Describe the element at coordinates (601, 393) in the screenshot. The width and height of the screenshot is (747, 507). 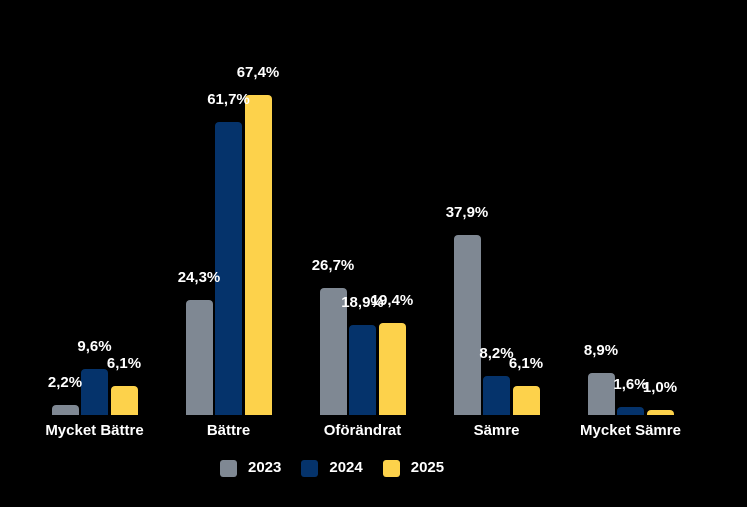
I see `bar-2023-mycket-s-mre` at that location.